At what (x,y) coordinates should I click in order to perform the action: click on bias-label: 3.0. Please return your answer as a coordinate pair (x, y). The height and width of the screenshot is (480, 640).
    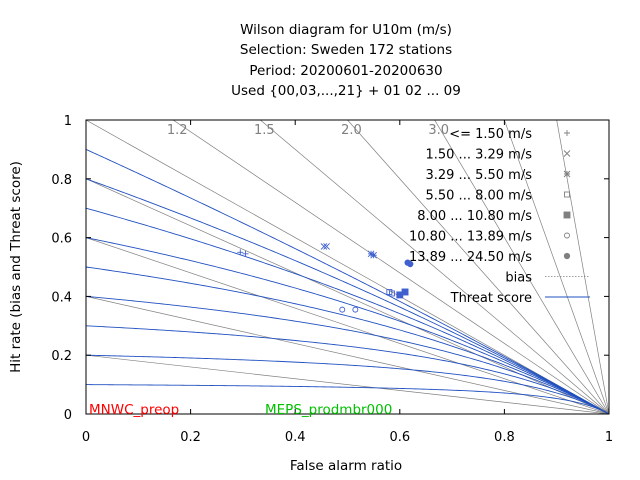
    Looking at the image, I should click on (438, 130).